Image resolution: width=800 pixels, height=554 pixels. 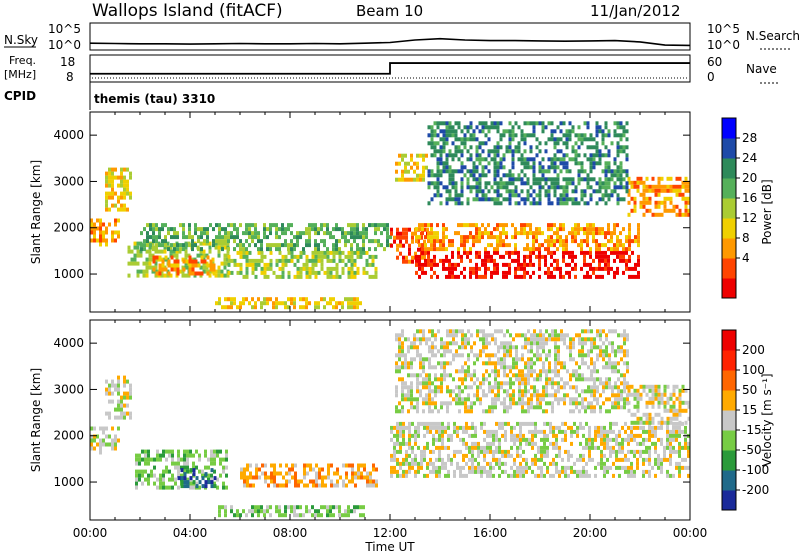 What do you see at coordinates (773, 36) in the screenshot?
I see `nsearch-label: N.Search` at bounding box center [773, 36].